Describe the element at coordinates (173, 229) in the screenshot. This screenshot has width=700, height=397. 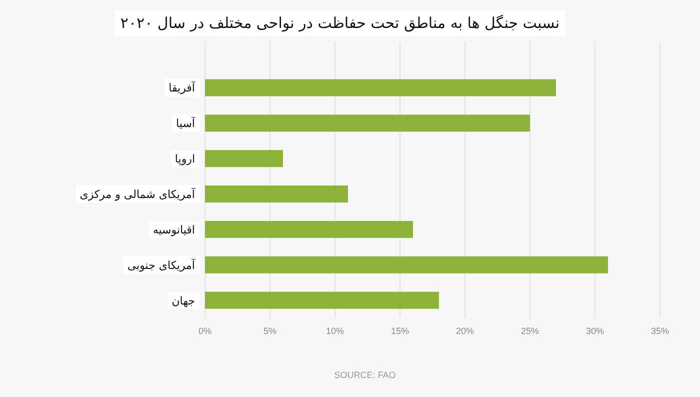
I see `y-tick-label: اقیانوسیه` at that location.